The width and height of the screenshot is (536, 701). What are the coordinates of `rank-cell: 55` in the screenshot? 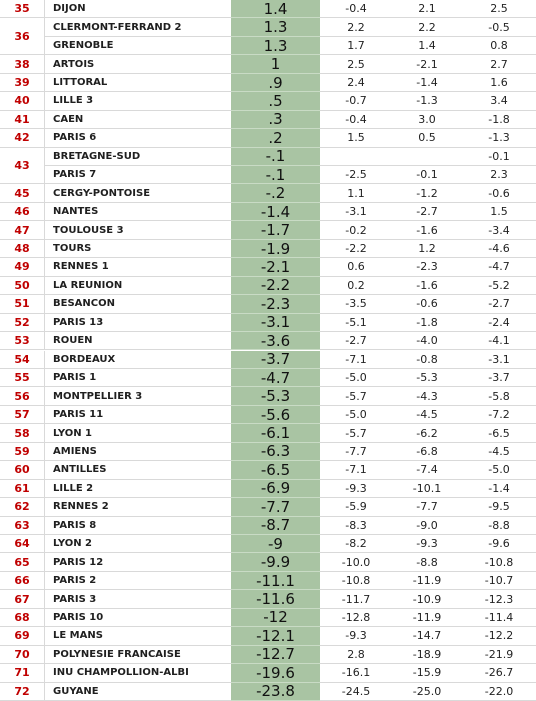 It's located at (22, 378).